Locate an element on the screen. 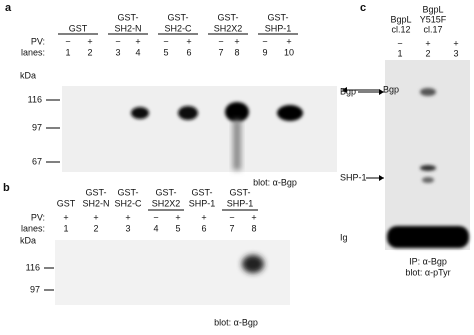 The width and height of the screenshot is (474, 335). band-label: SHP-1 is located at coordinates (353, 177).